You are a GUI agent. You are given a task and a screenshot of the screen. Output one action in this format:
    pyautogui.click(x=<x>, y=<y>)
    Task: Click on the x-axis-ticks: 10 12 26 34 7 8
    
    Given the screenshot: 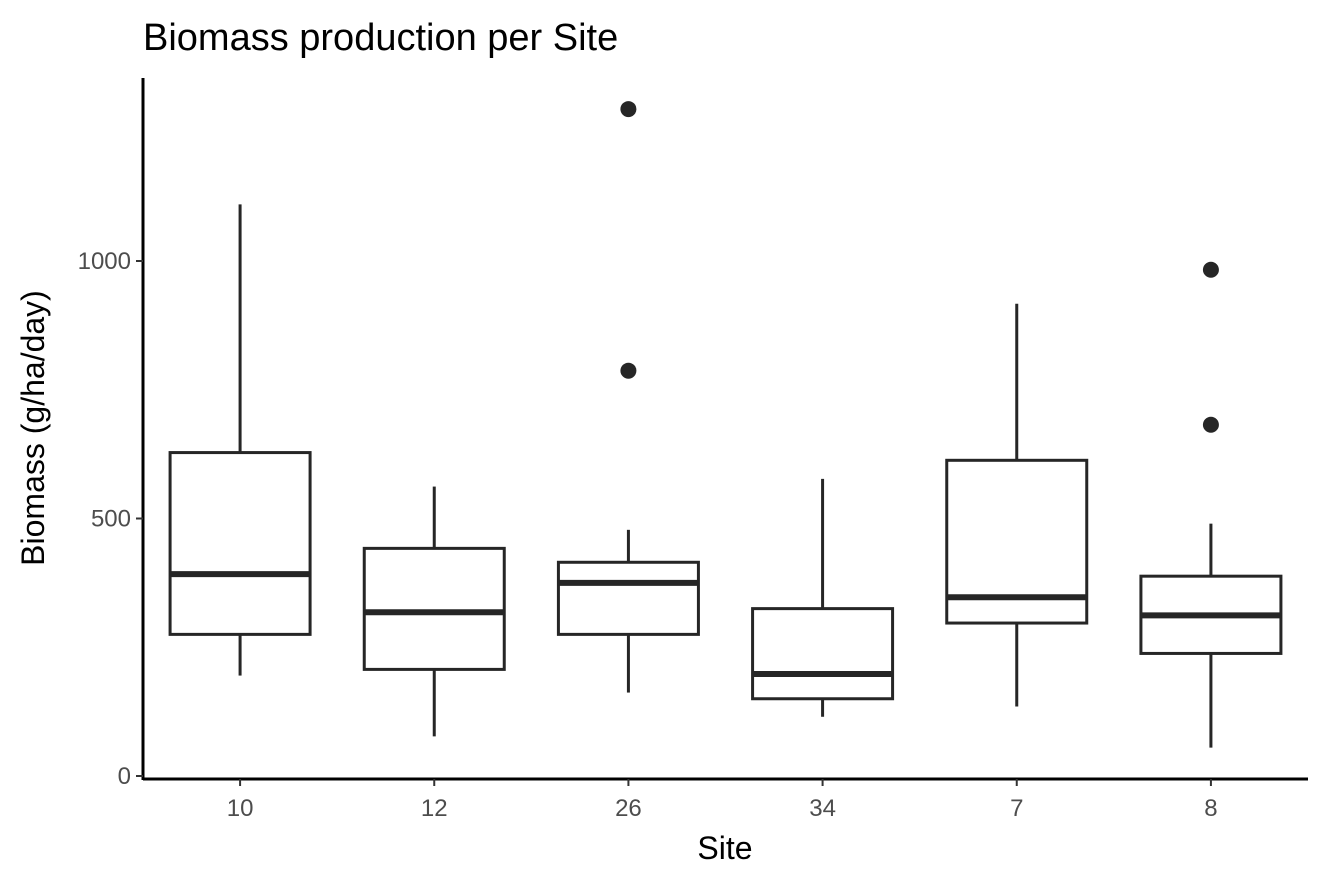 What is the action you would take?
    pyautogui.click(x=722, y=800)
    